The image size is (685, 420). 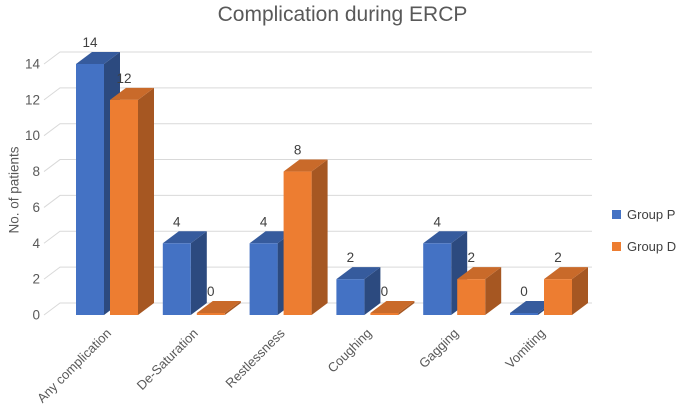 I want to click on bar-group-group-p-de-saturation, so click(x=184, y=273).